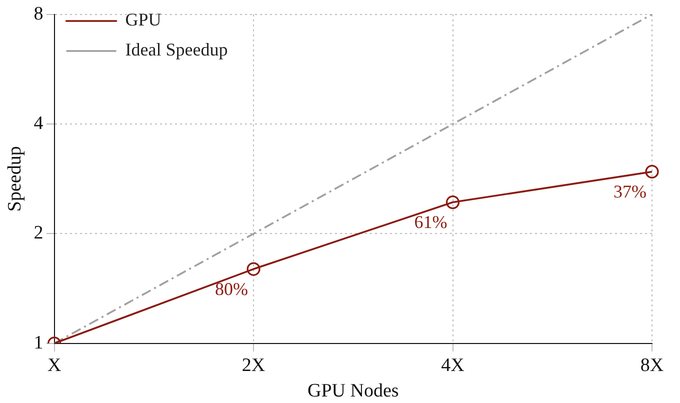 The image size is (680, 403). I want to click on y-tick-label: 2, so click(39, 233).